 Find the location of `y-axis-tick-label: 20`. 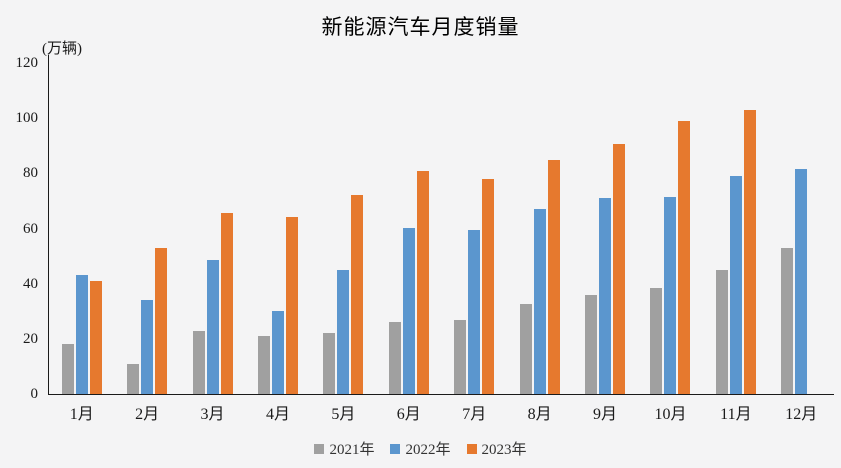

y-axis-tick-label: 20 is located at coordinates (30, 338).